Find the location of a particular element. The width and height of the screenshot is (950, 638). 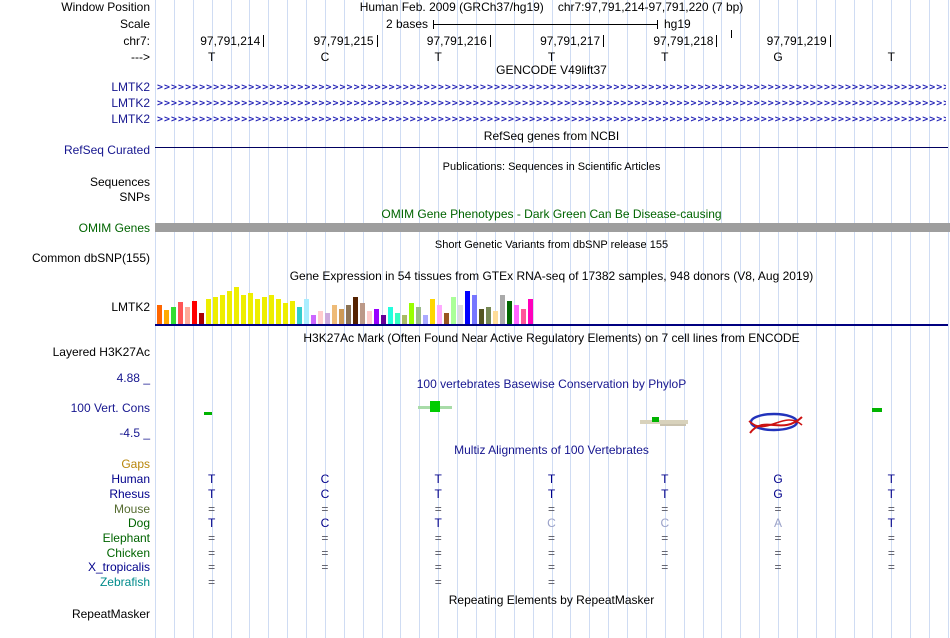

omim-gene-bar is located at coordinates (552, 227).